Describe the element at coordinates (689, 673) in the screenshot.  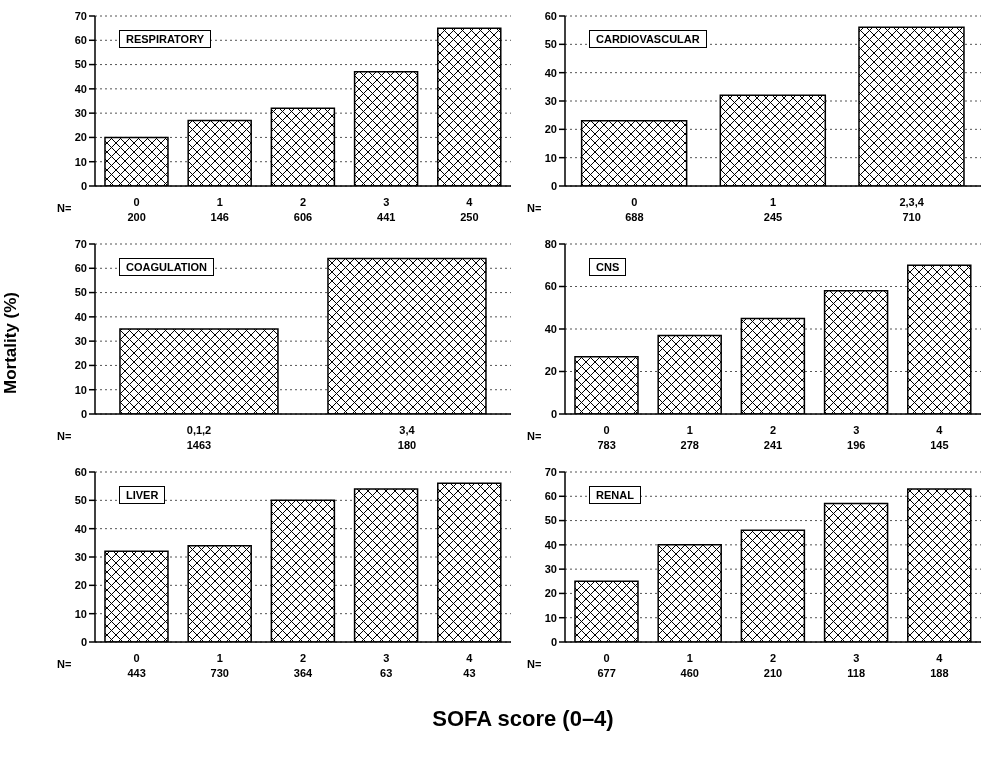
I see `text: 460` at that location.